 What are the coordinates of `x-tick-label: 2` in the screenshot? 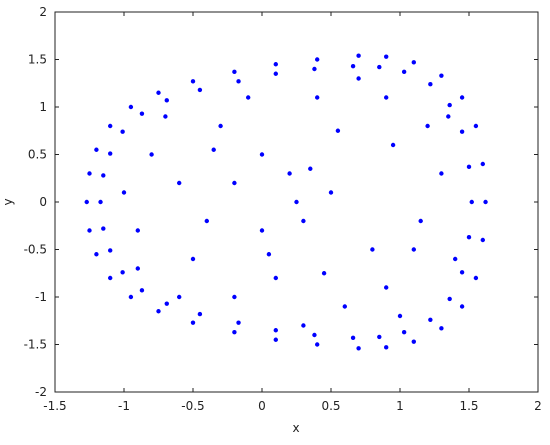 It's located at (538, 406).